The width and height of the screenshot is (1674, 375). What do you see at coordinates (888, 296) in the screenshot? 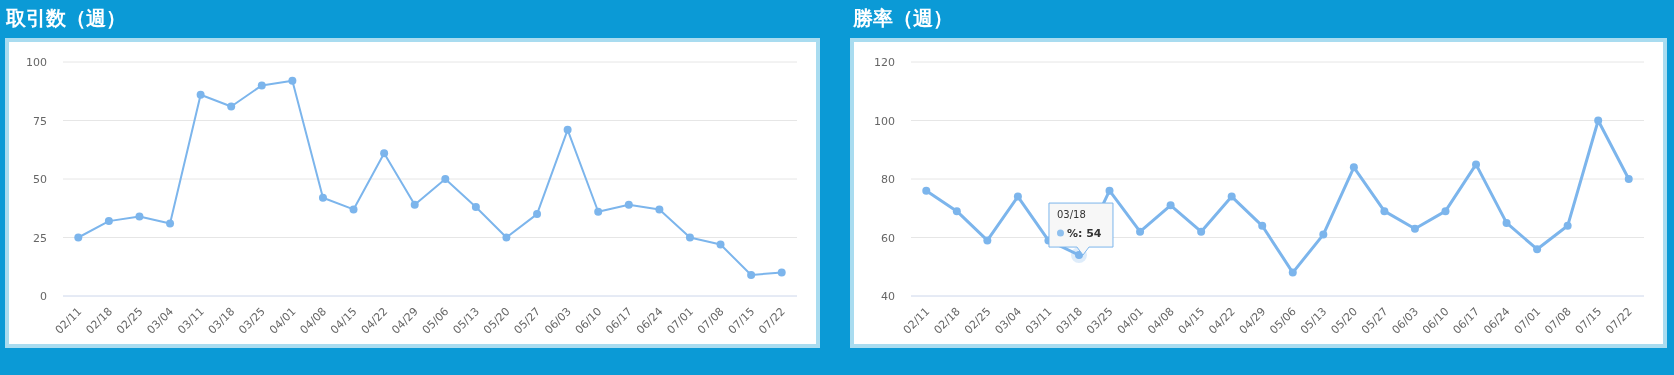
I see `y-tick-label: 40` at bounding box center [888, 296].